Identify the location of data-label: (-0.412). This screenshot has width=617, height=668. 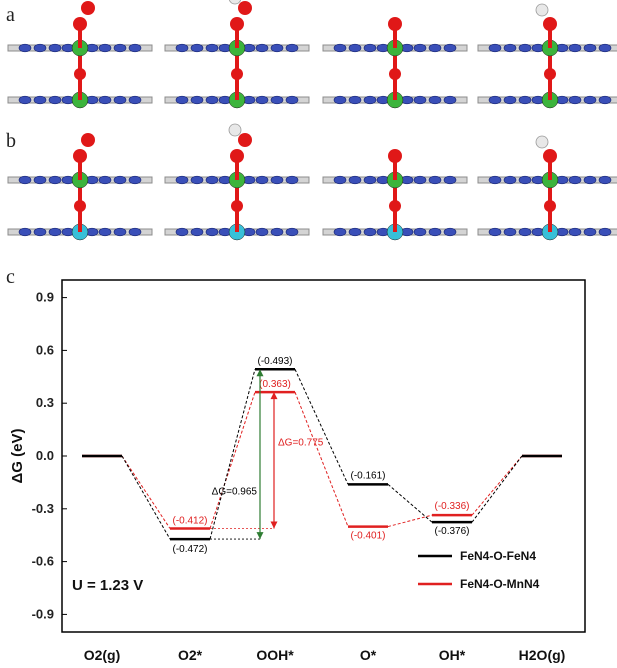
(189, 521).